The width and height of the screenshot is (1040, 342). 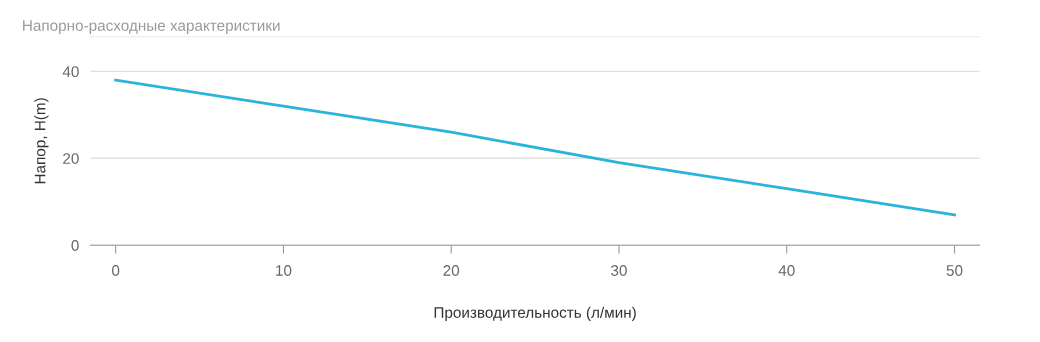 I want to click on x-tick-label: 50, so click(x=954, y=270).